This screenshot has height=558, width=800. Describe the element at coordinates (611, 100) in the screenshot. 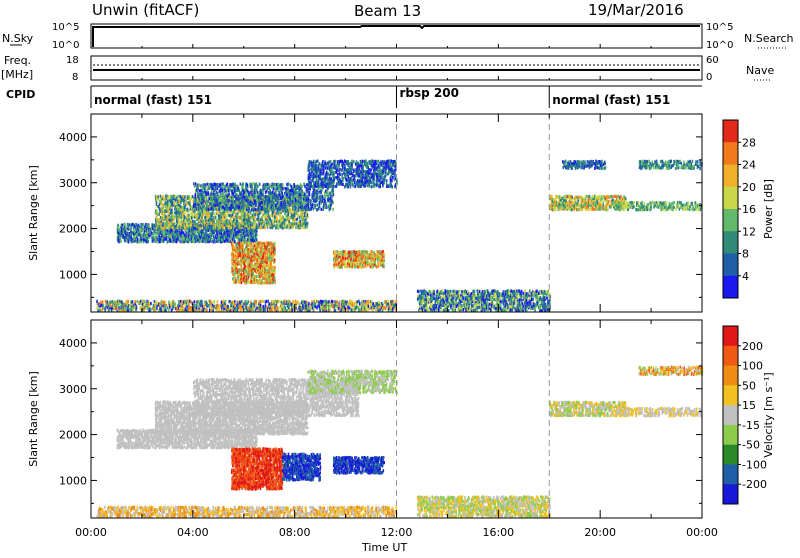

I see `cpid-mode-label: normal (fast) 151` at that location.